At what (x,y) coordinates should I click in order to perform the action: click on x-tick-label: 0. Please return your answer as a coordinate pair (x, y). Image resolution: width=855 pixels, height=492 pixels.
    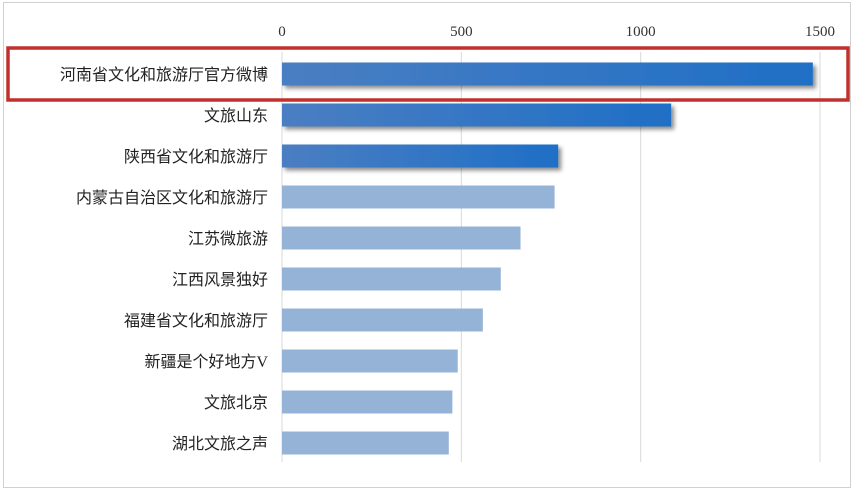
    Looking at the image, I should click on (282, 32).